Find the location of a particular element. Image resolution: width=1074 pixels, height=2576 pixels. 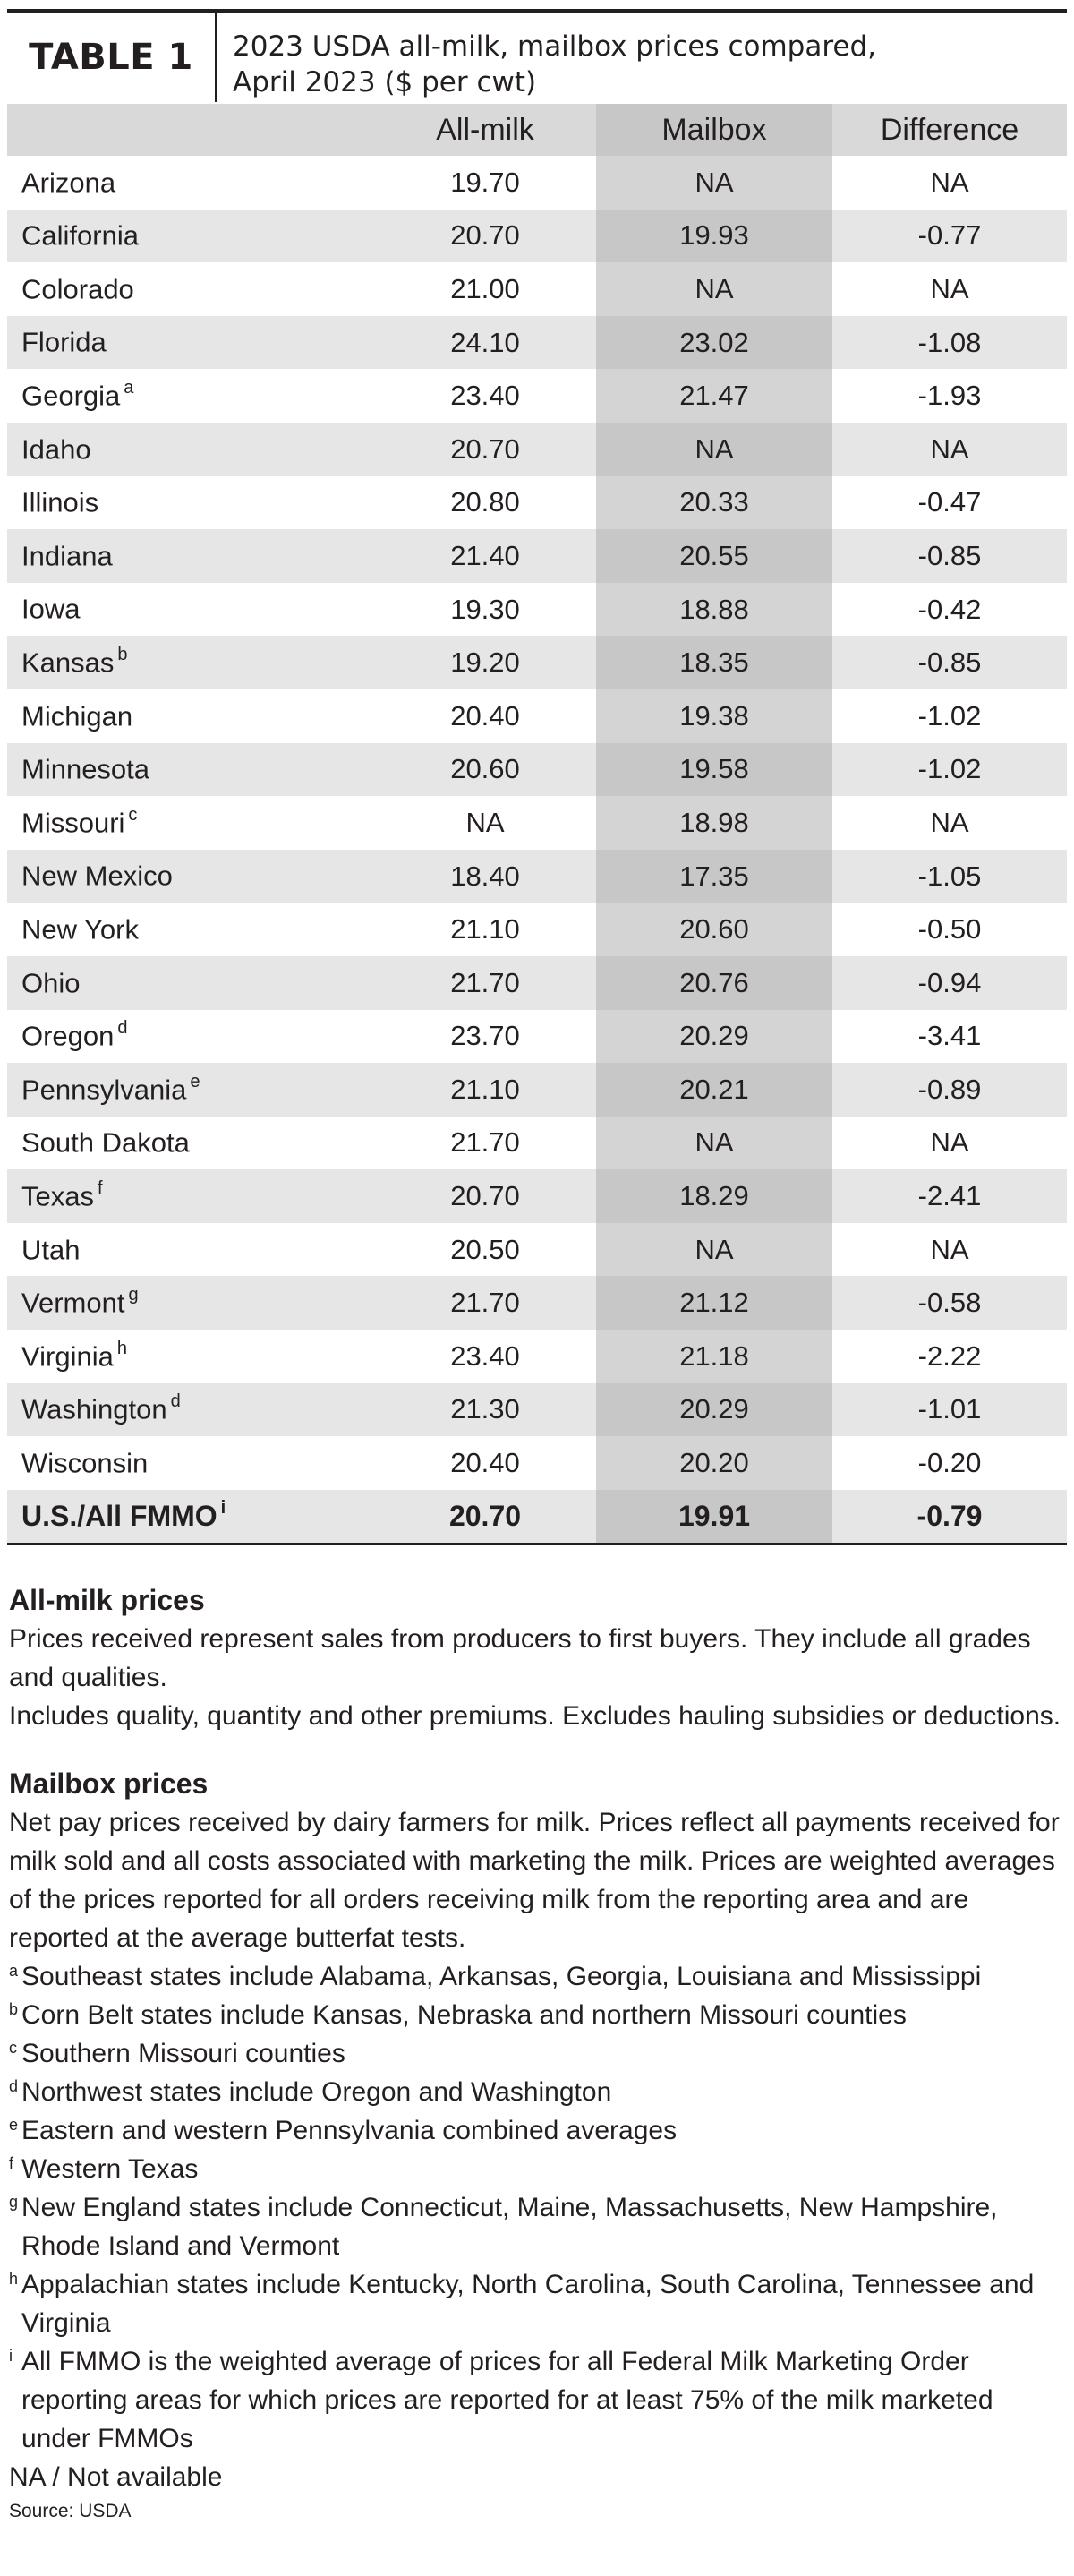

mailbox-cell: 19.93 is located at coordinates (714, 236).